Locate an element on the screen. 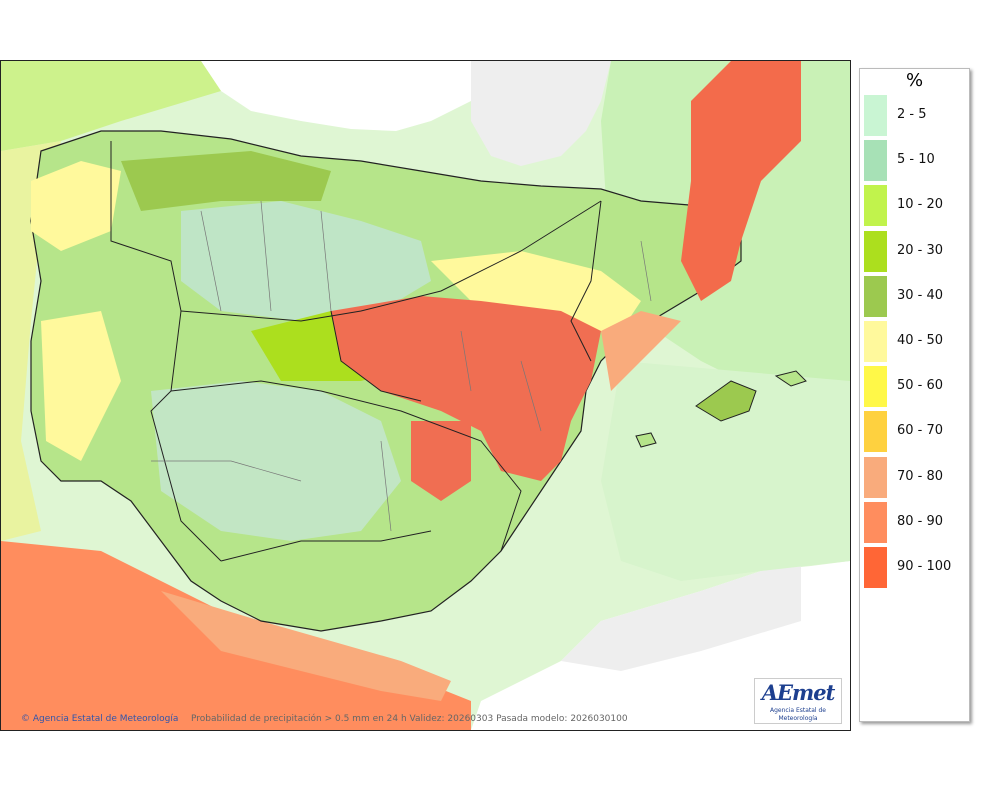 Image resolution: width=1000 pixels, height=790 pixels. legend-label: 5 - 10 is located at coordinates (916, 160).